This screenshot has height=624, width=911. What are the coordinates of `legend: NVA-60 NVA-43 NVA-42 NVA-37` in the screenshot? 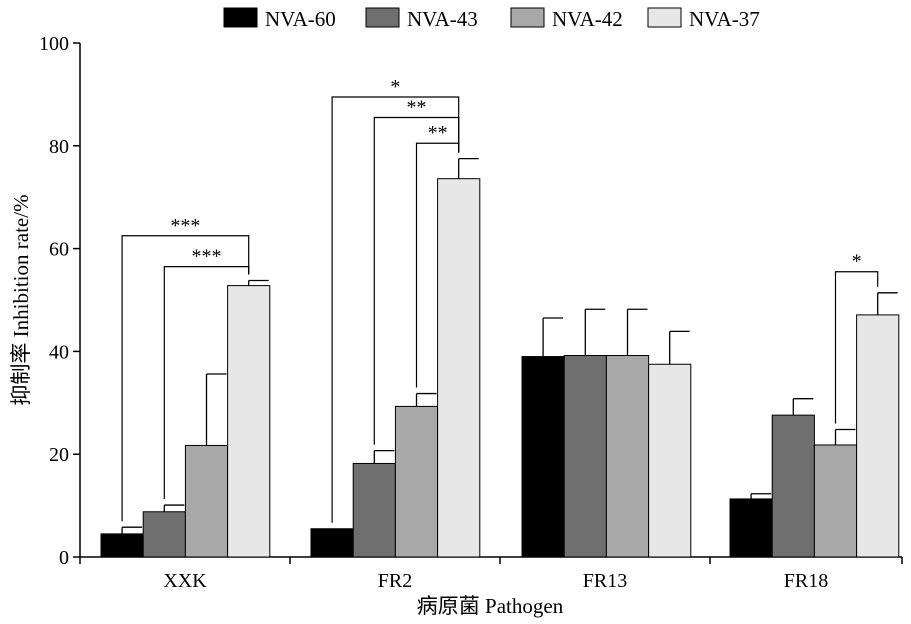 It's located at (491, 19).